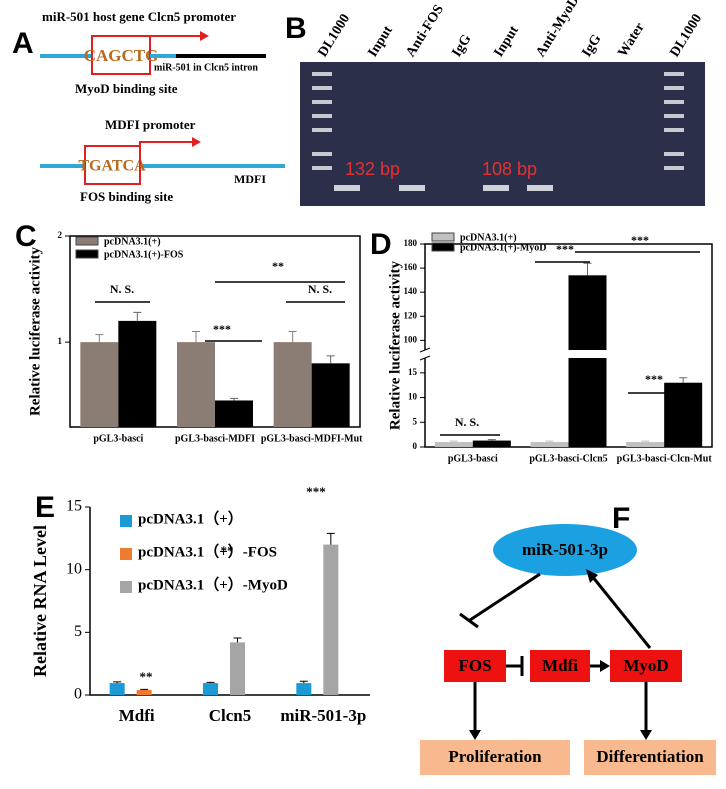 Image resolution: width=726 pixels, height=789 pixels. What do you see at coordinates (503, 247) in the screenshot?
I see `legend-label: pcDNA3.1(+)-MyoD` at bounding box center [503, 247].